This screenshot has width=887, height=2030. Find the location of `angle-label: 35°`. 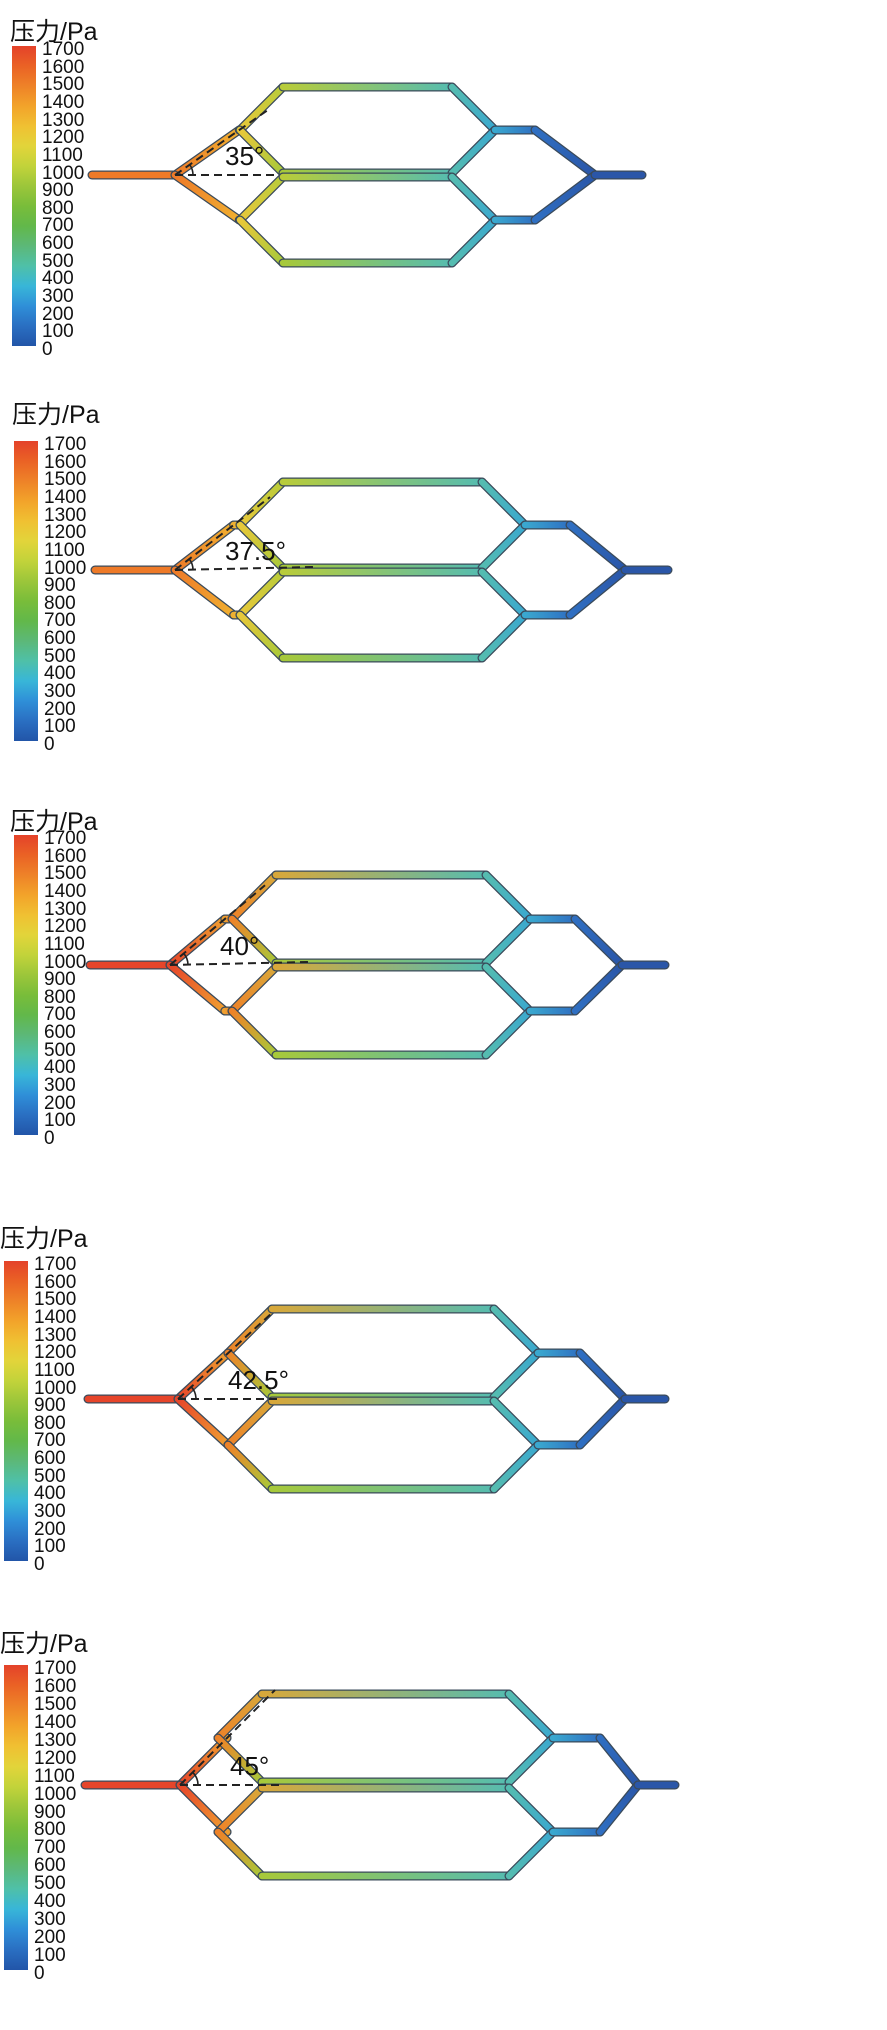

angle-label: 35° is located at coordinates (245, 156).